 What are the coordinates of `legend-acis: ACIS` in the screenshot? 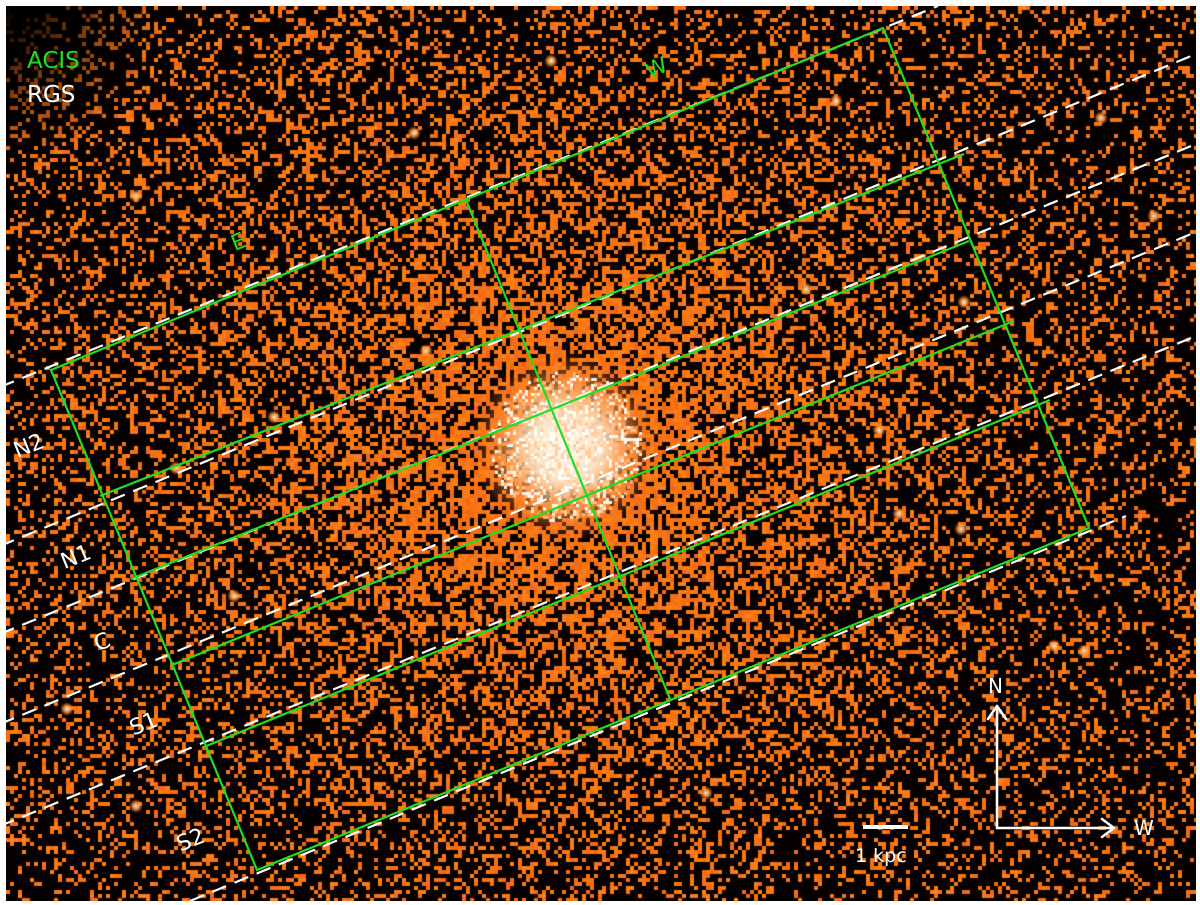 It's located at (53, 61).